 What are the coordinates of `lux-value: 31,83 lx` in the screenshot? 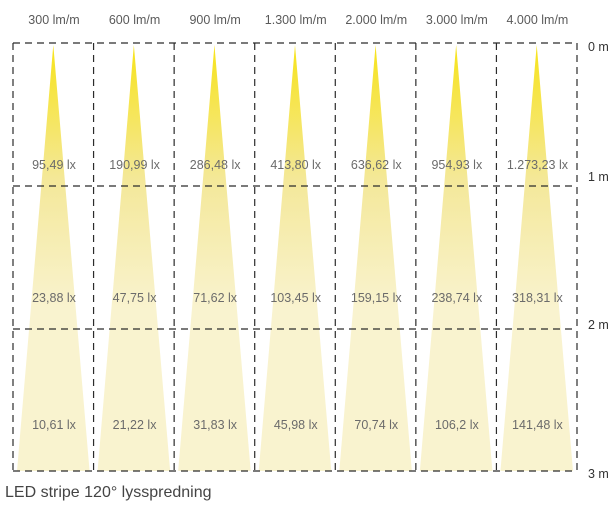 It's located at (215, 425).